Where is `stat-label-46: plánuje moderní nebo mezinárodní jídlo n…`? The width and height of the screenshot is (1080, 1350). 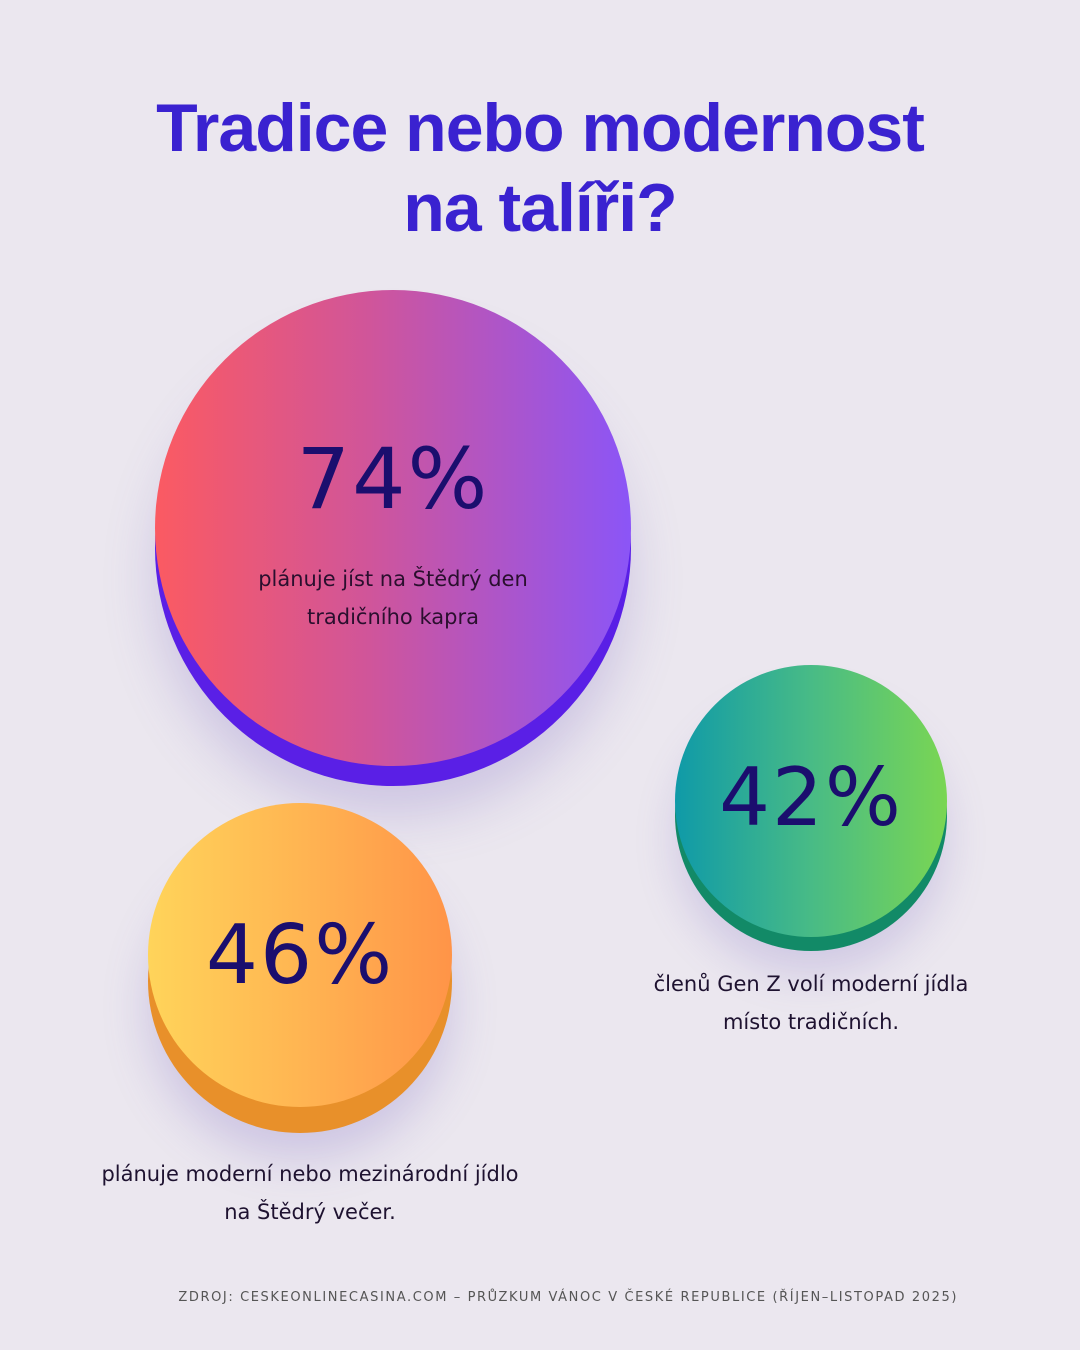 stat-label-46: plánuje moderní nebo mezinárodní jídlo n… is located at coordinates (310, 1193).